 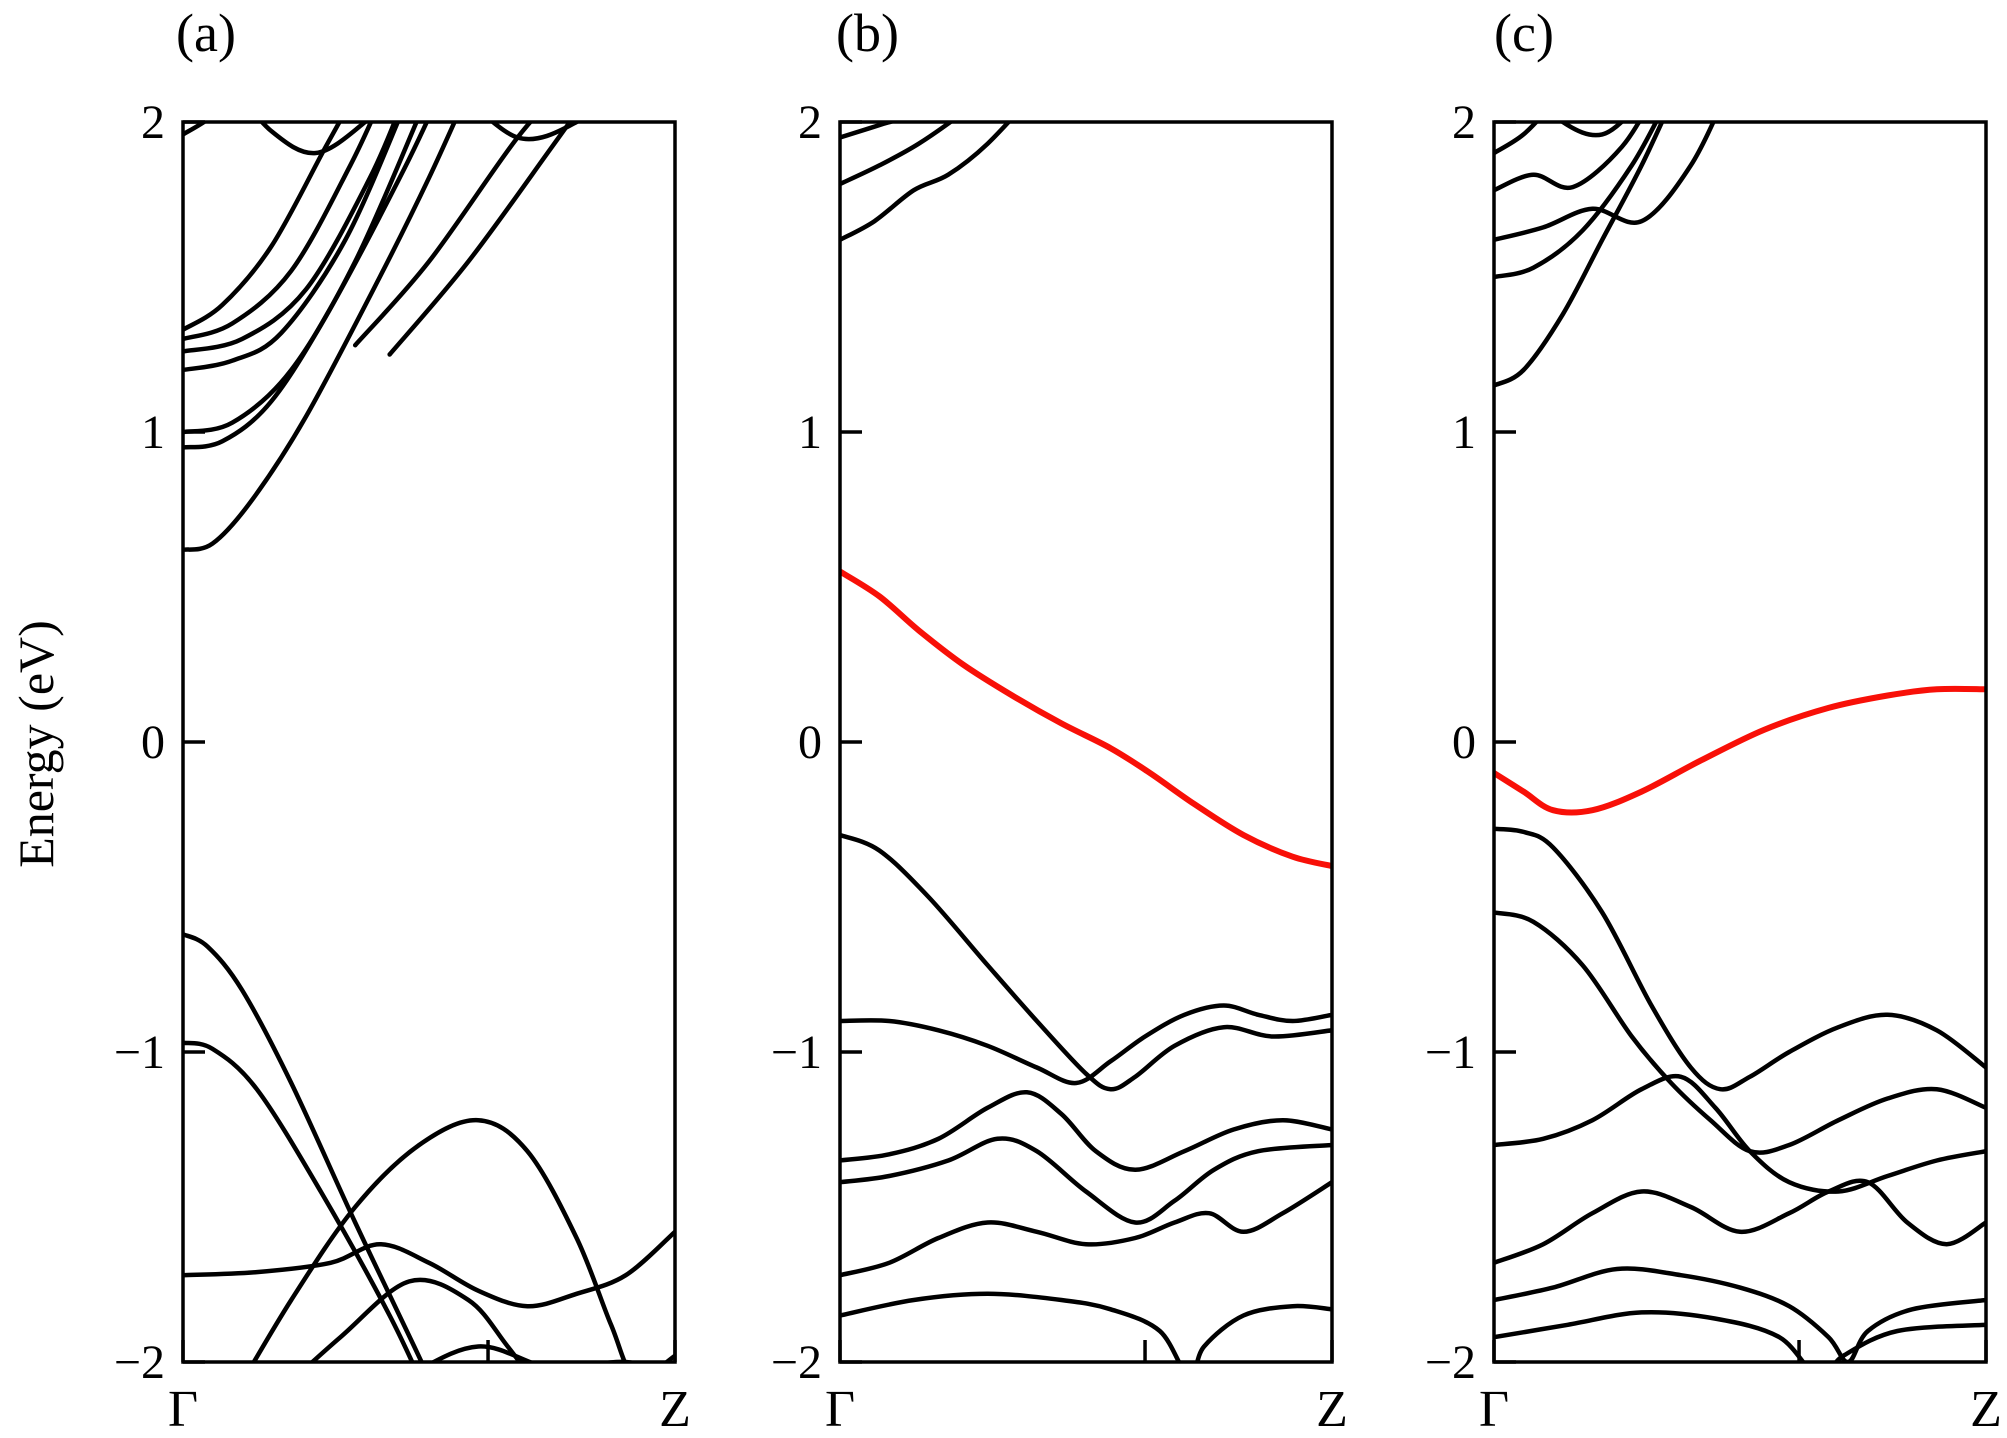 What do you see at coordinates (867, 33) in the screenshot?
I see `panel-label-b: (b)` at bounding box center [867, 33].